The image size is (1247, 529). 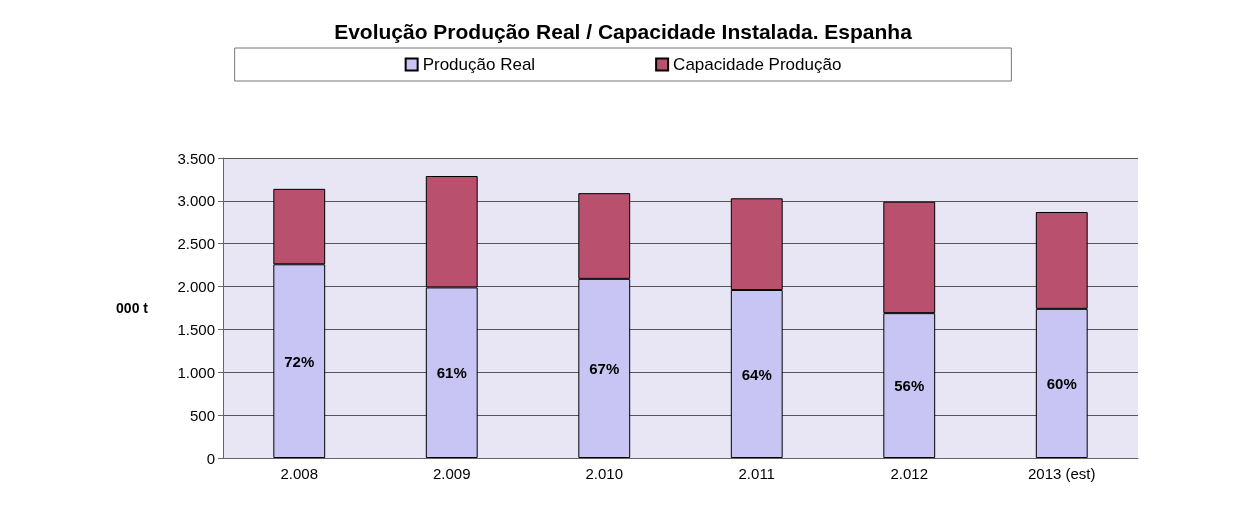 What do you see at coordinates (299, 473) in the screenshot?
I see `x-tick-label: 2.008` at bounding box center [299, 473].